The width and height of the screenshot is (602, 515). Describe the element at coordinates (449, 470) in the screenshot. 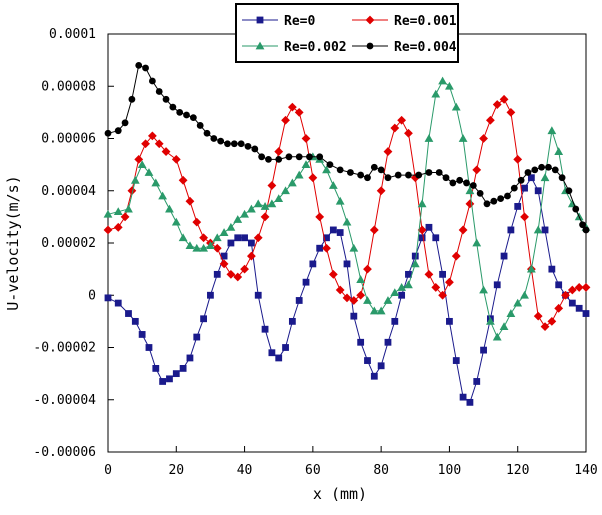

I see `x-tick-label: 100` at that location.